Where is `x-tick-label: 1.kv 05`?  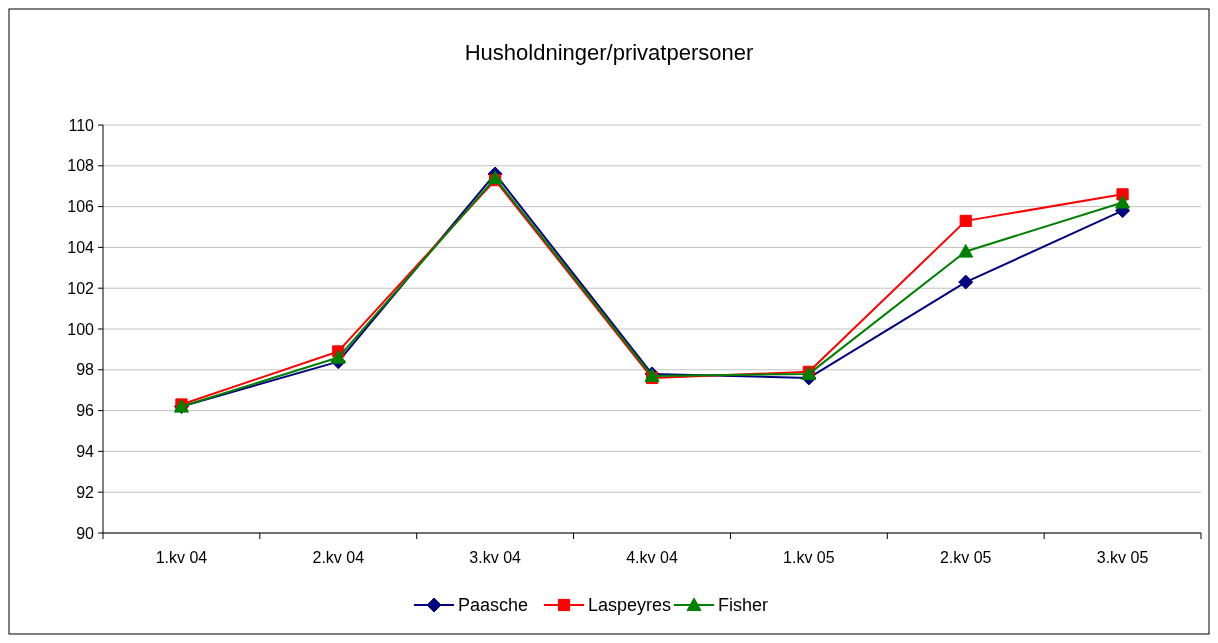 x-tick-label: 1.kv 05 is located at coordinates (809, 557).